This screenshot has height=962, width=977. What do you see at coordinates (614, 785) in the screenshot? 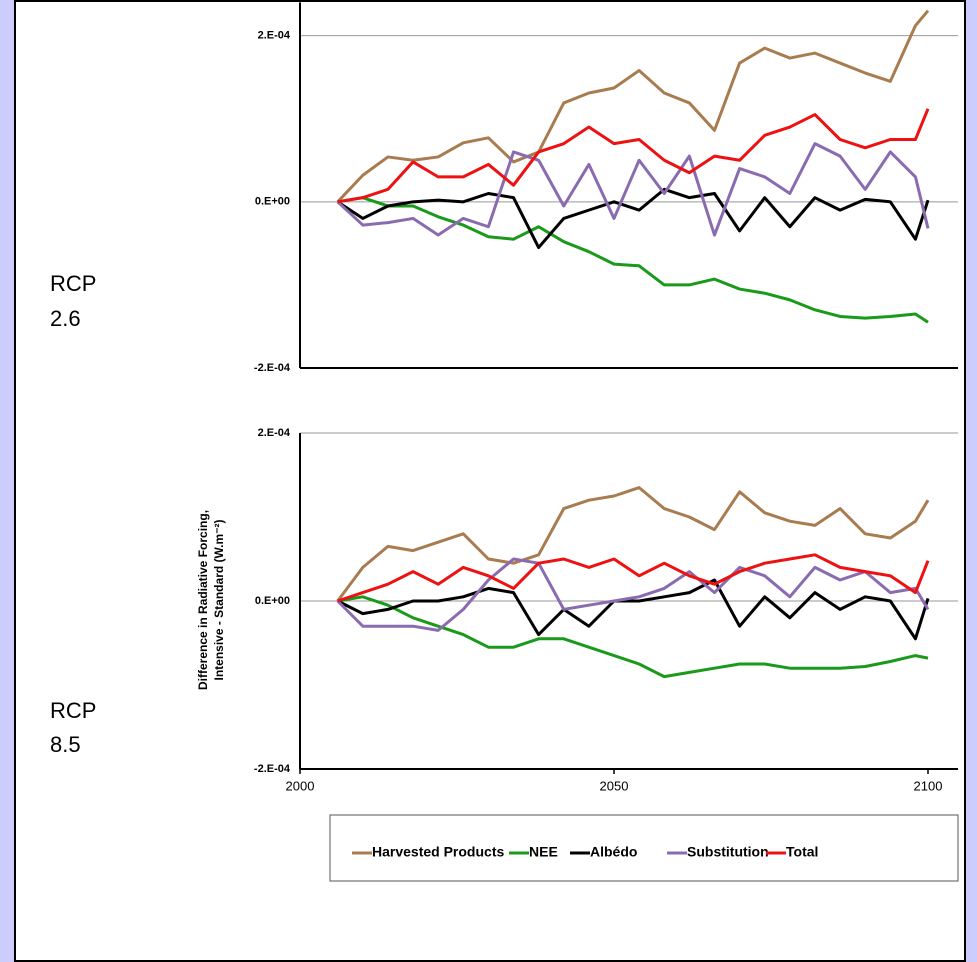
I see `x-tick-label: 2050` at bounding box center [614, 785].